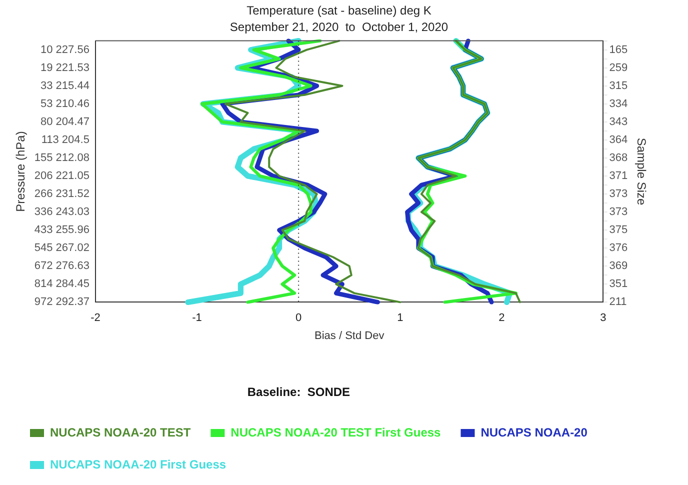 Image resolution: width=688 pixels, height=485 pixels. What do you see at coordinates (618, 302) in the screenshot?
I see `y2-tick-label: 211` at bounding box center [618, 302].